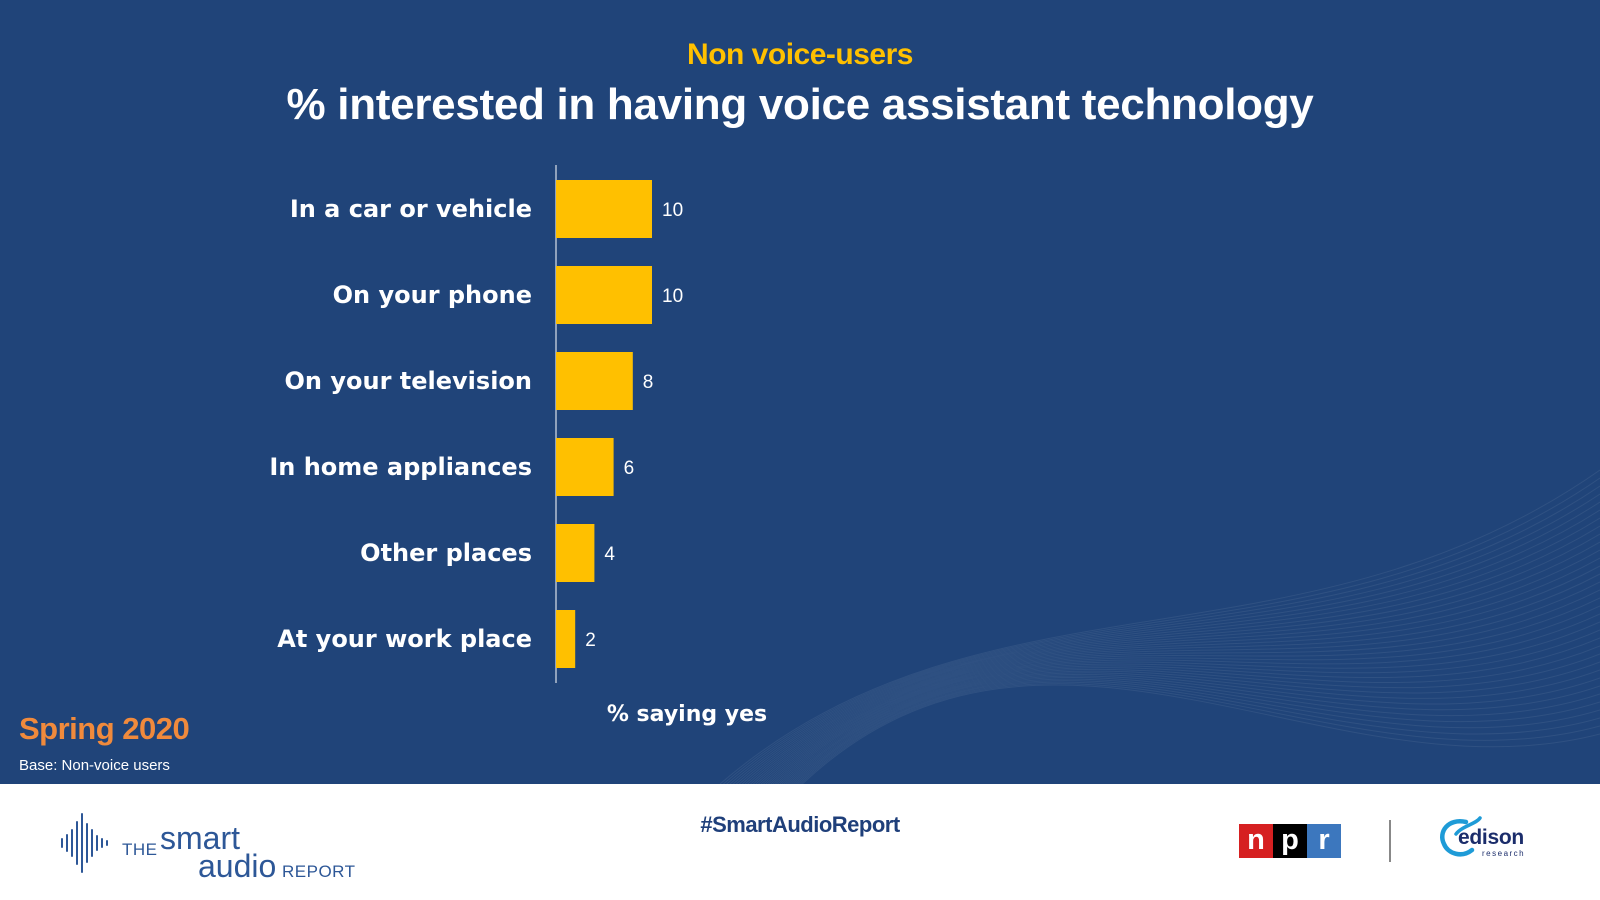 This screenshot has width=1600, height=900. Describe the element at coordinates (1504, 853) in the screenshot. I see `edison-sub: research` at that location.